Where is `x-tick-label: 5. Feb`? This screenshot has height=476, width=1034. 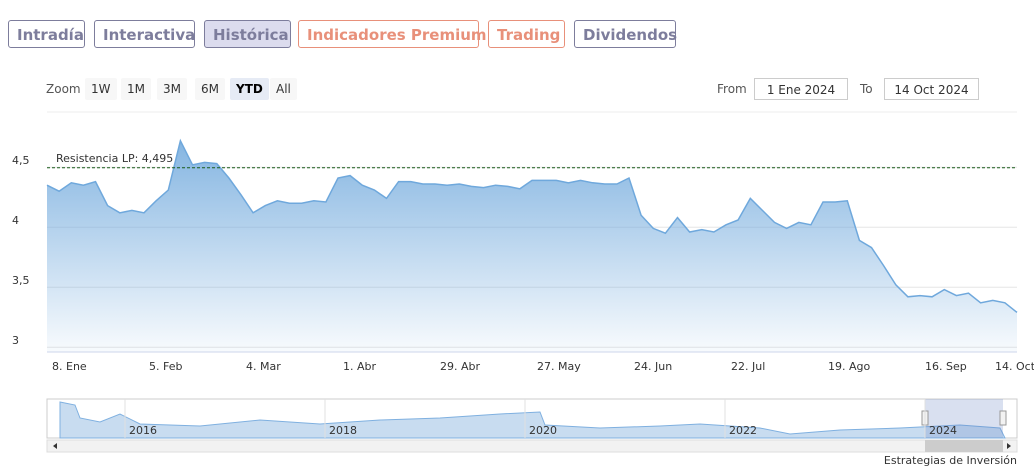 x-tick-label: 5. Feb is located at coordinates (165, 366).